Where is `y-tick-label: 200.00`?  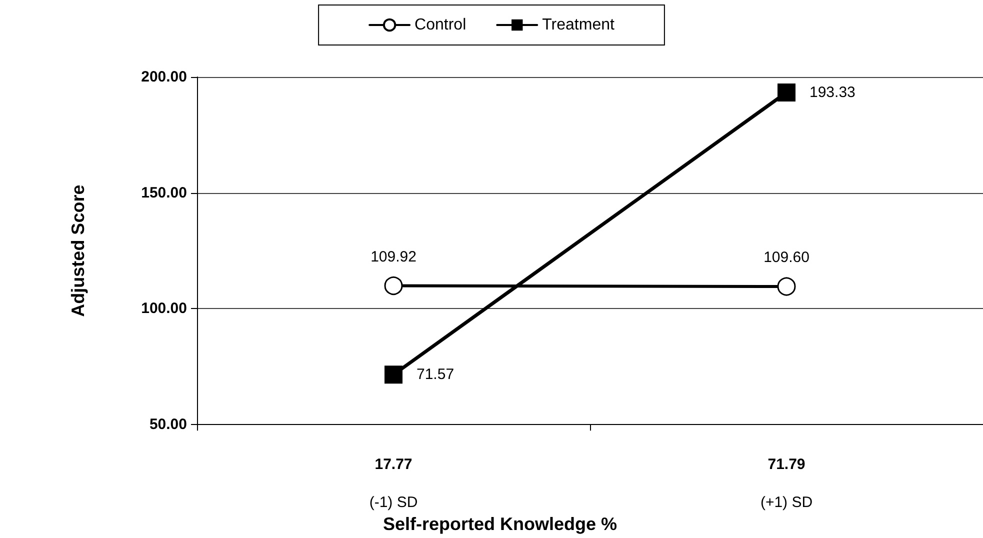
y-tick-label: 200.00 is located at coordinates (164, 77).